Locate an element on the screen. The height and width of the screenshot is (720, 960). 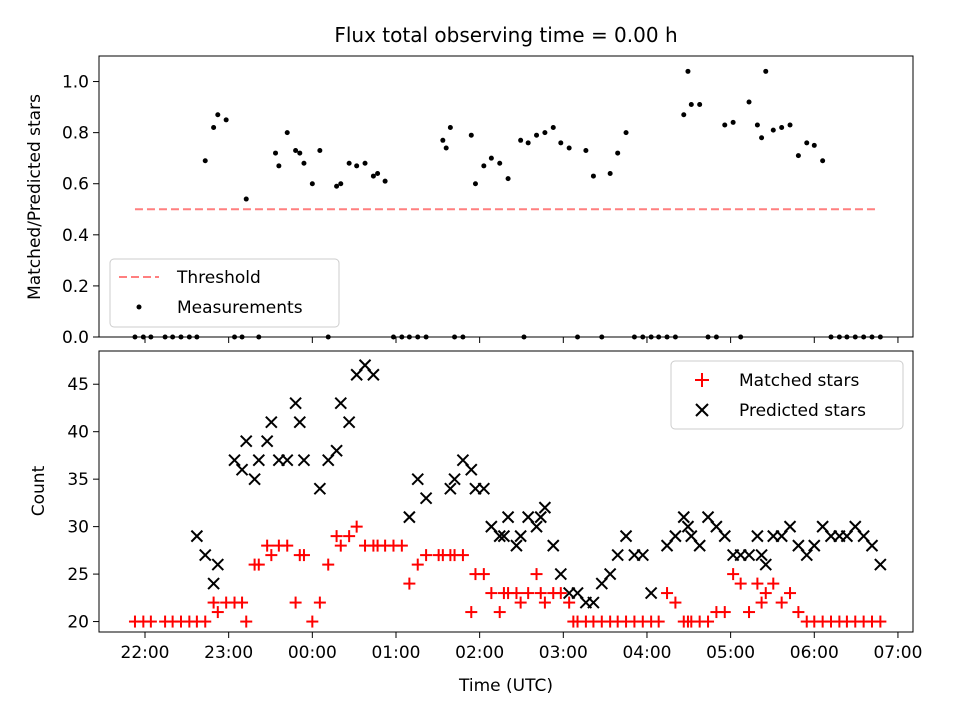
count-x-tick-label: 03:00 is located at coordinates (563, 653).